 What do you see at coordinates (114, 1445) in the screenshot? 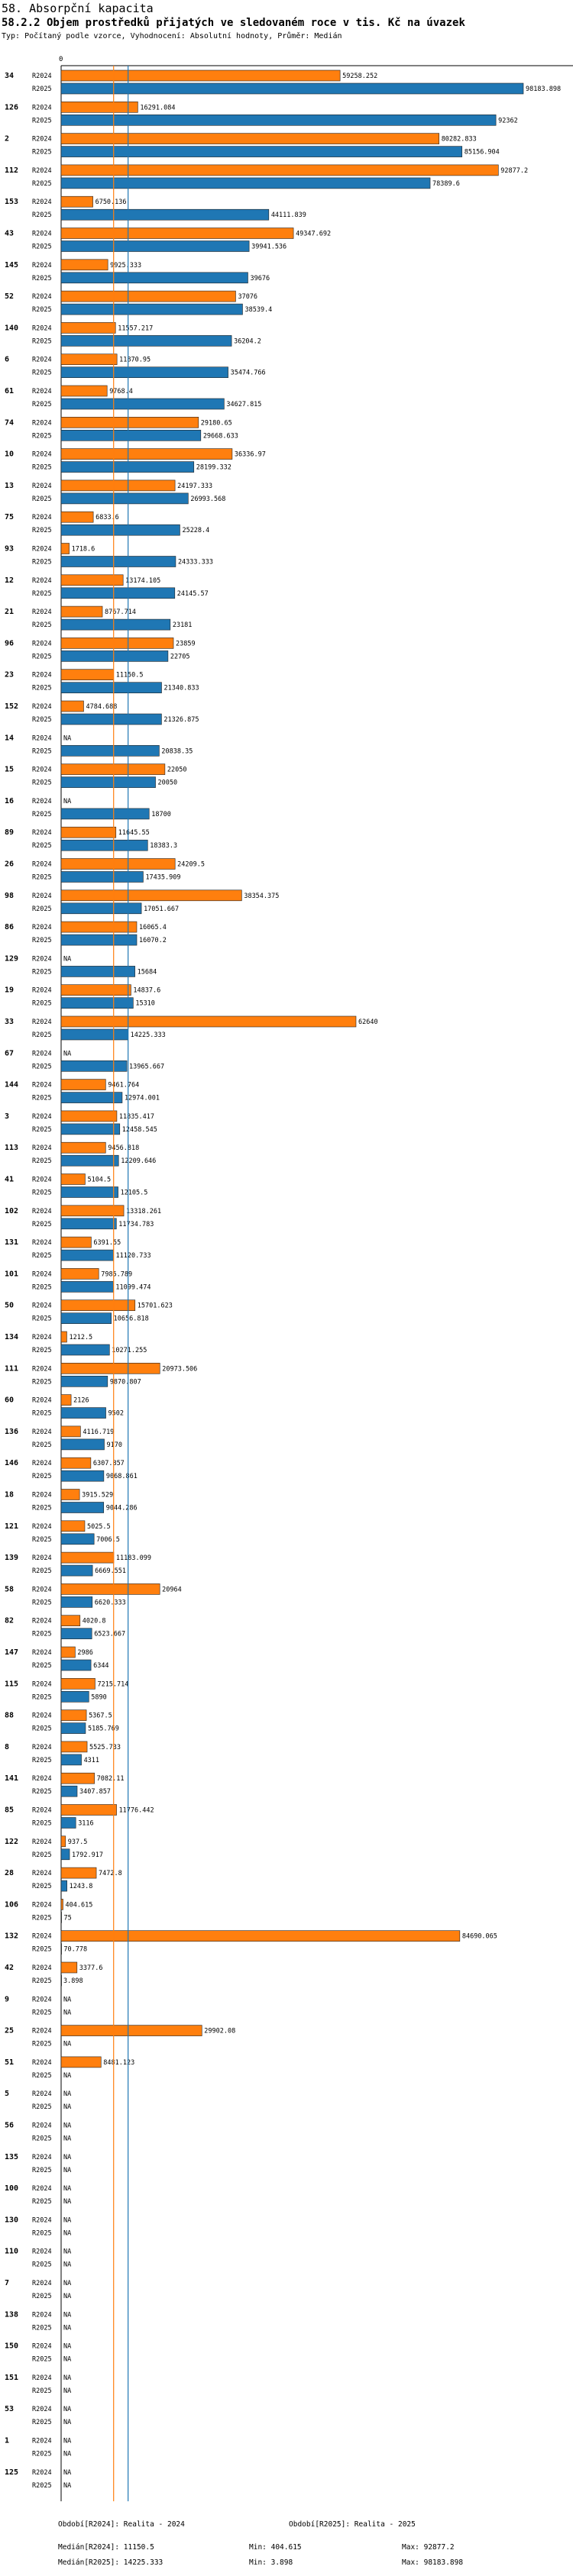
I see `data-label: 9170` at bounding box center [114, 1445].